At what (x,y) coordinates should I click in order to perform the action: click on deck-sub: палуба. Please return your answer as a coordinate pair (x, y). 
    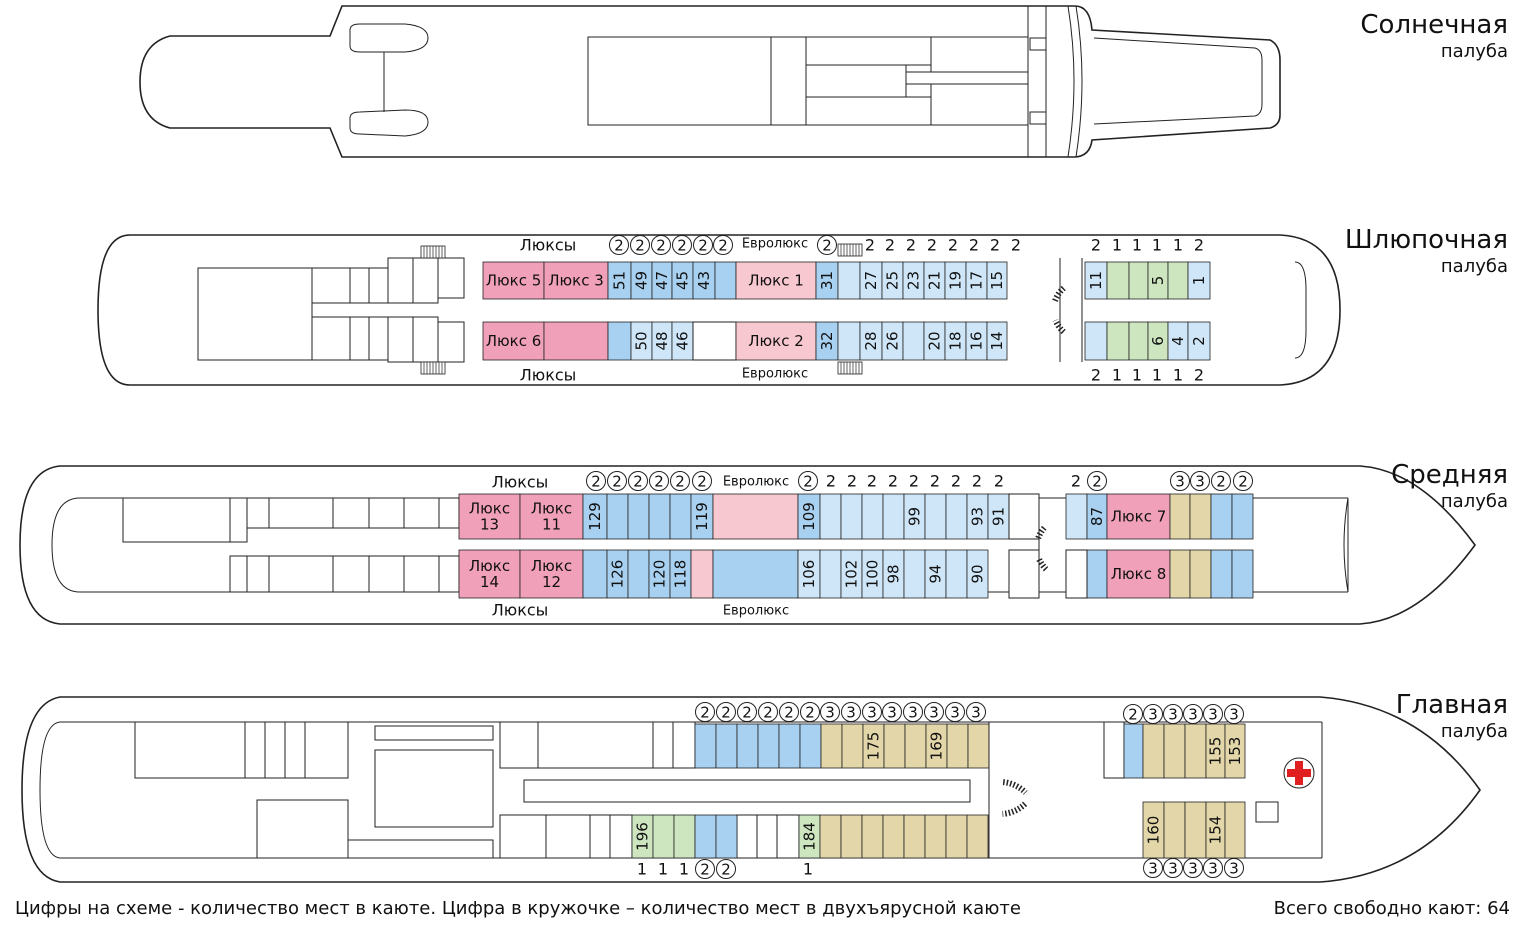
    Looking at the image, I should click on (1474, 731).